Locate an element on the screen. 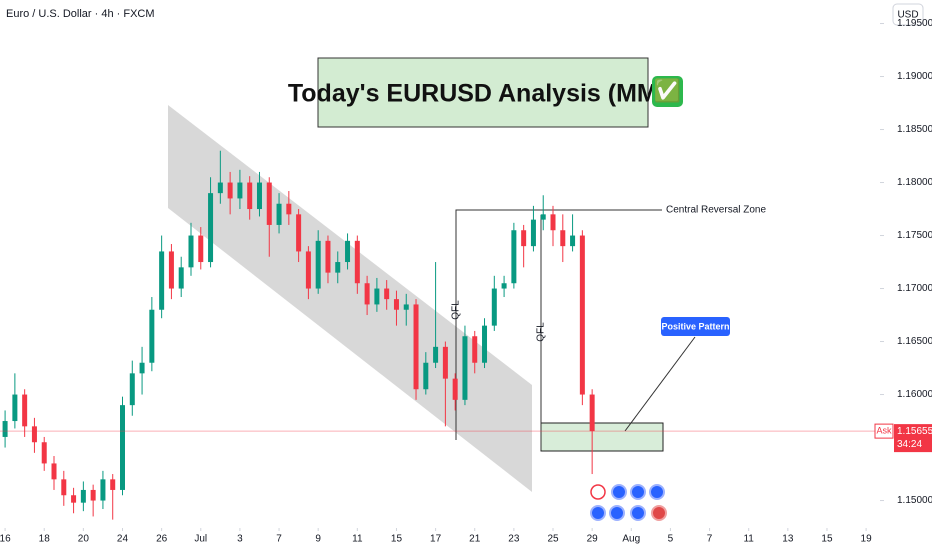  x-tick-label: 9 is located at coordinates (318, 539).